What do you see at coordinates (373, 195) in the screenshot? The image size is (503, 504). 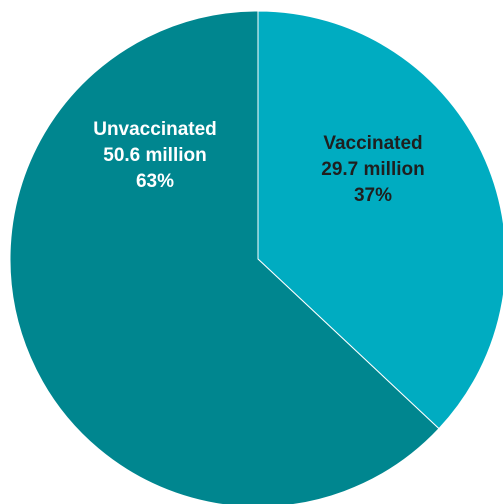 I see `slice-percent-vaccinated: 37%` at bounding box center [373, 195].